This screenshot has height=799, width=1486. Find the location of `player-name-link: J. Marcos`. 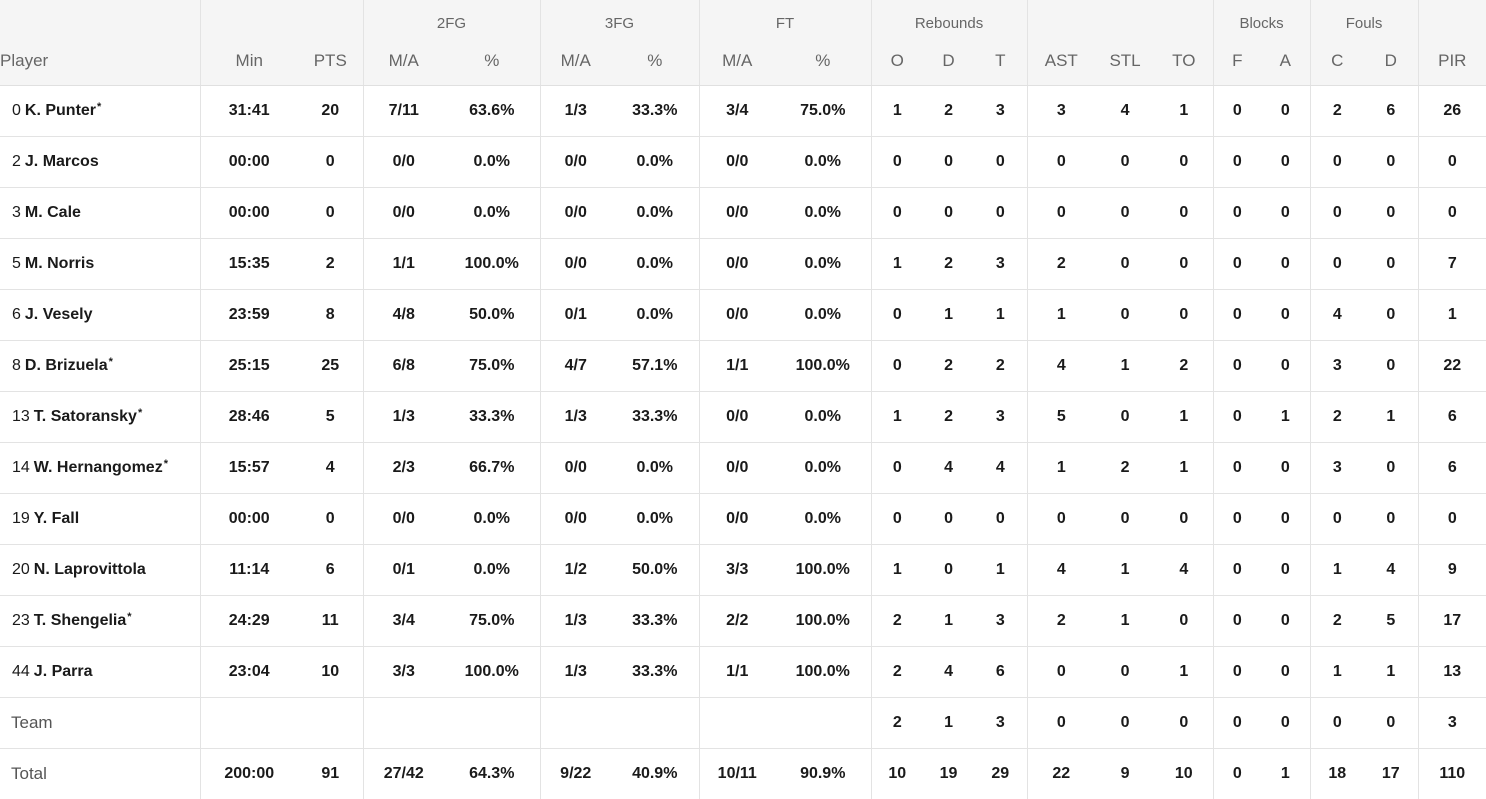

player-name-link: J. Marcos is located at coordinates (62, 161).